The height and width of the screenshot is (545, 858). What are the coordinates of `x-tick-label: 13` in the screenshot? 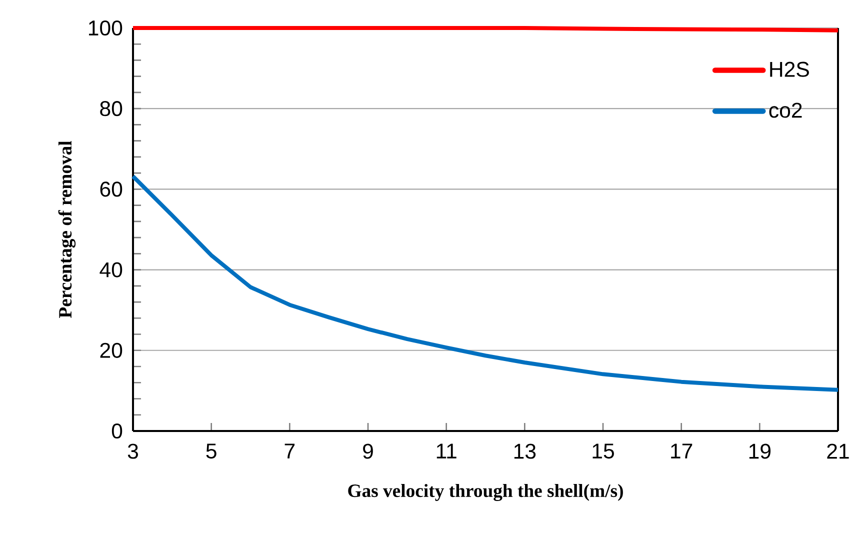 It's located at (525, 451).